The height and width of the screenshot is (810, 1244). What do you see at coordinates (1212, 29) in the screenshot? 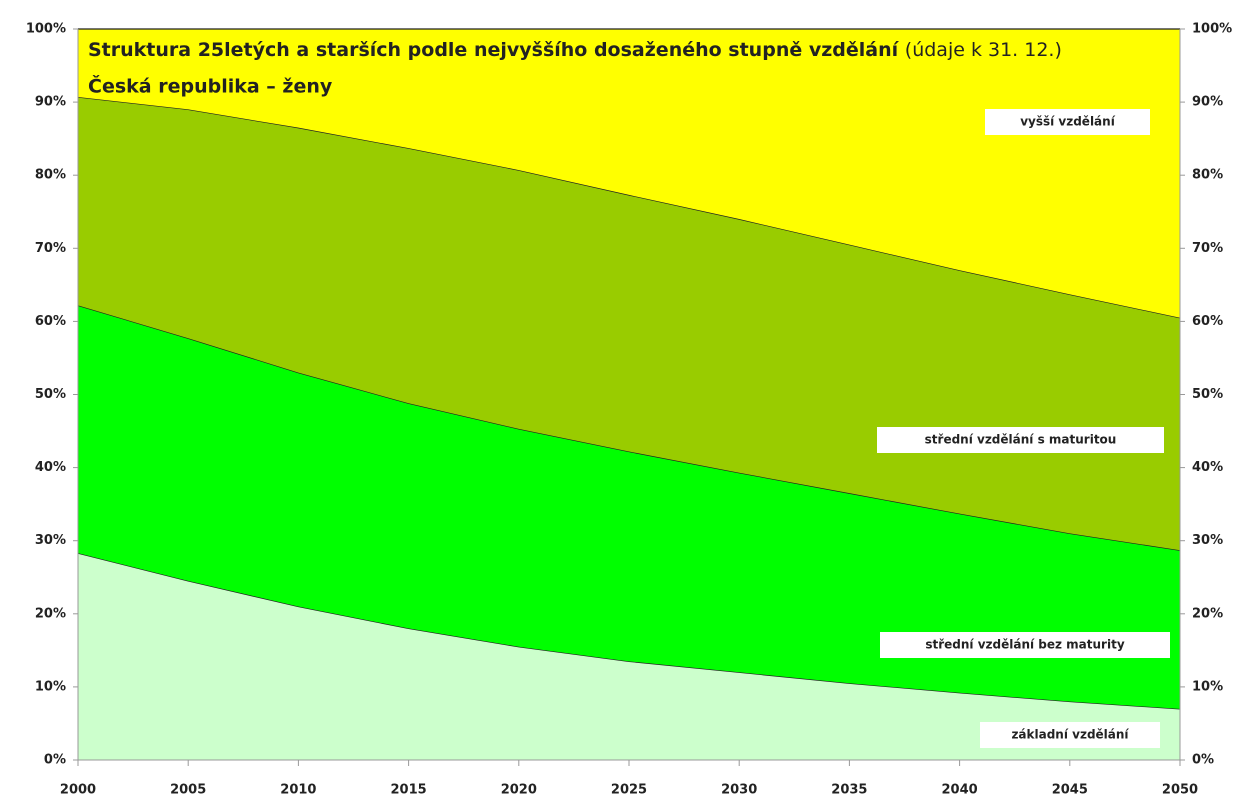
I see `y2-tick-label: 100%` at bounding box center [1212, 29].